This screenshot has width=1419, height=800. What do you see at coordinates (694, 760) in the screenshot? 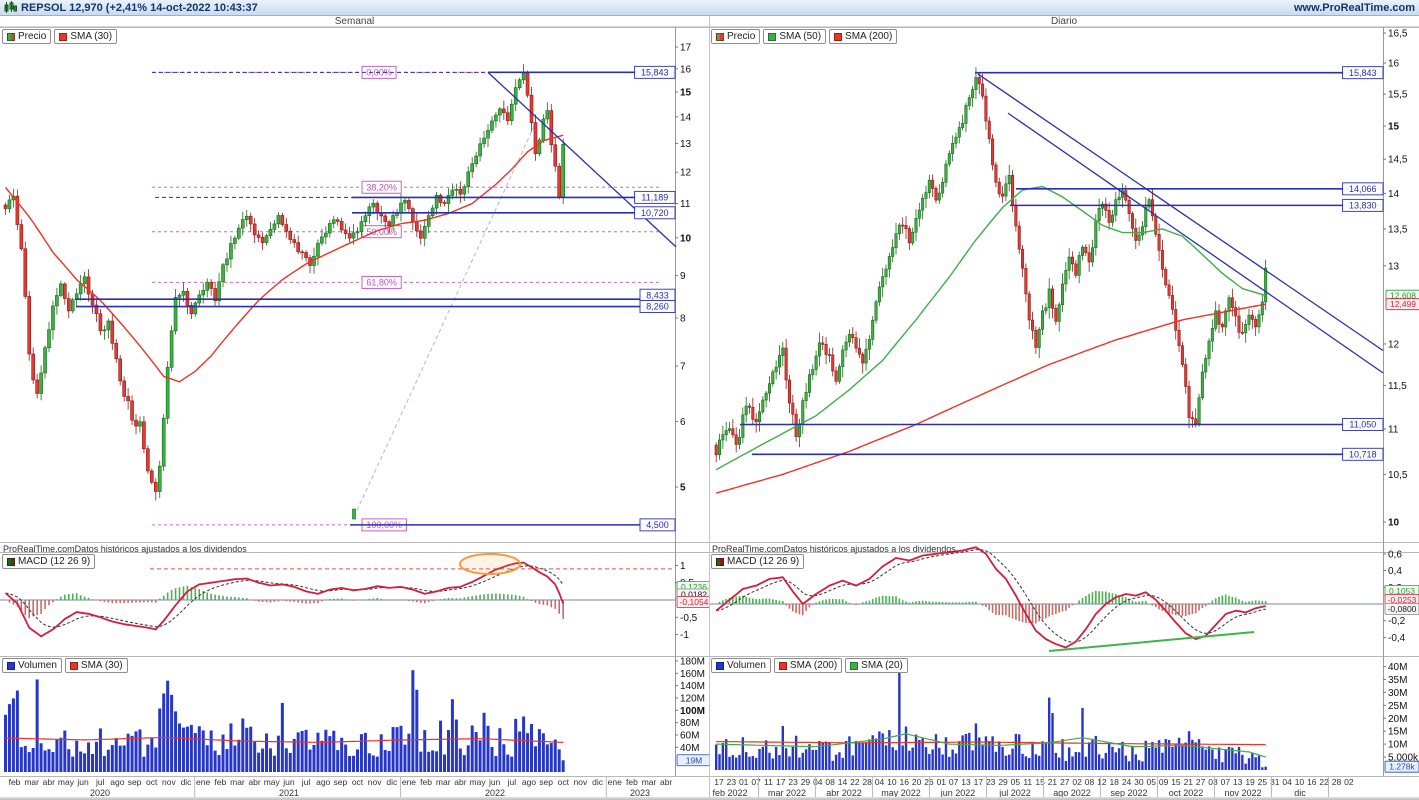
I see `volume-current-tag: 19M` at bounding box center [694, 760].